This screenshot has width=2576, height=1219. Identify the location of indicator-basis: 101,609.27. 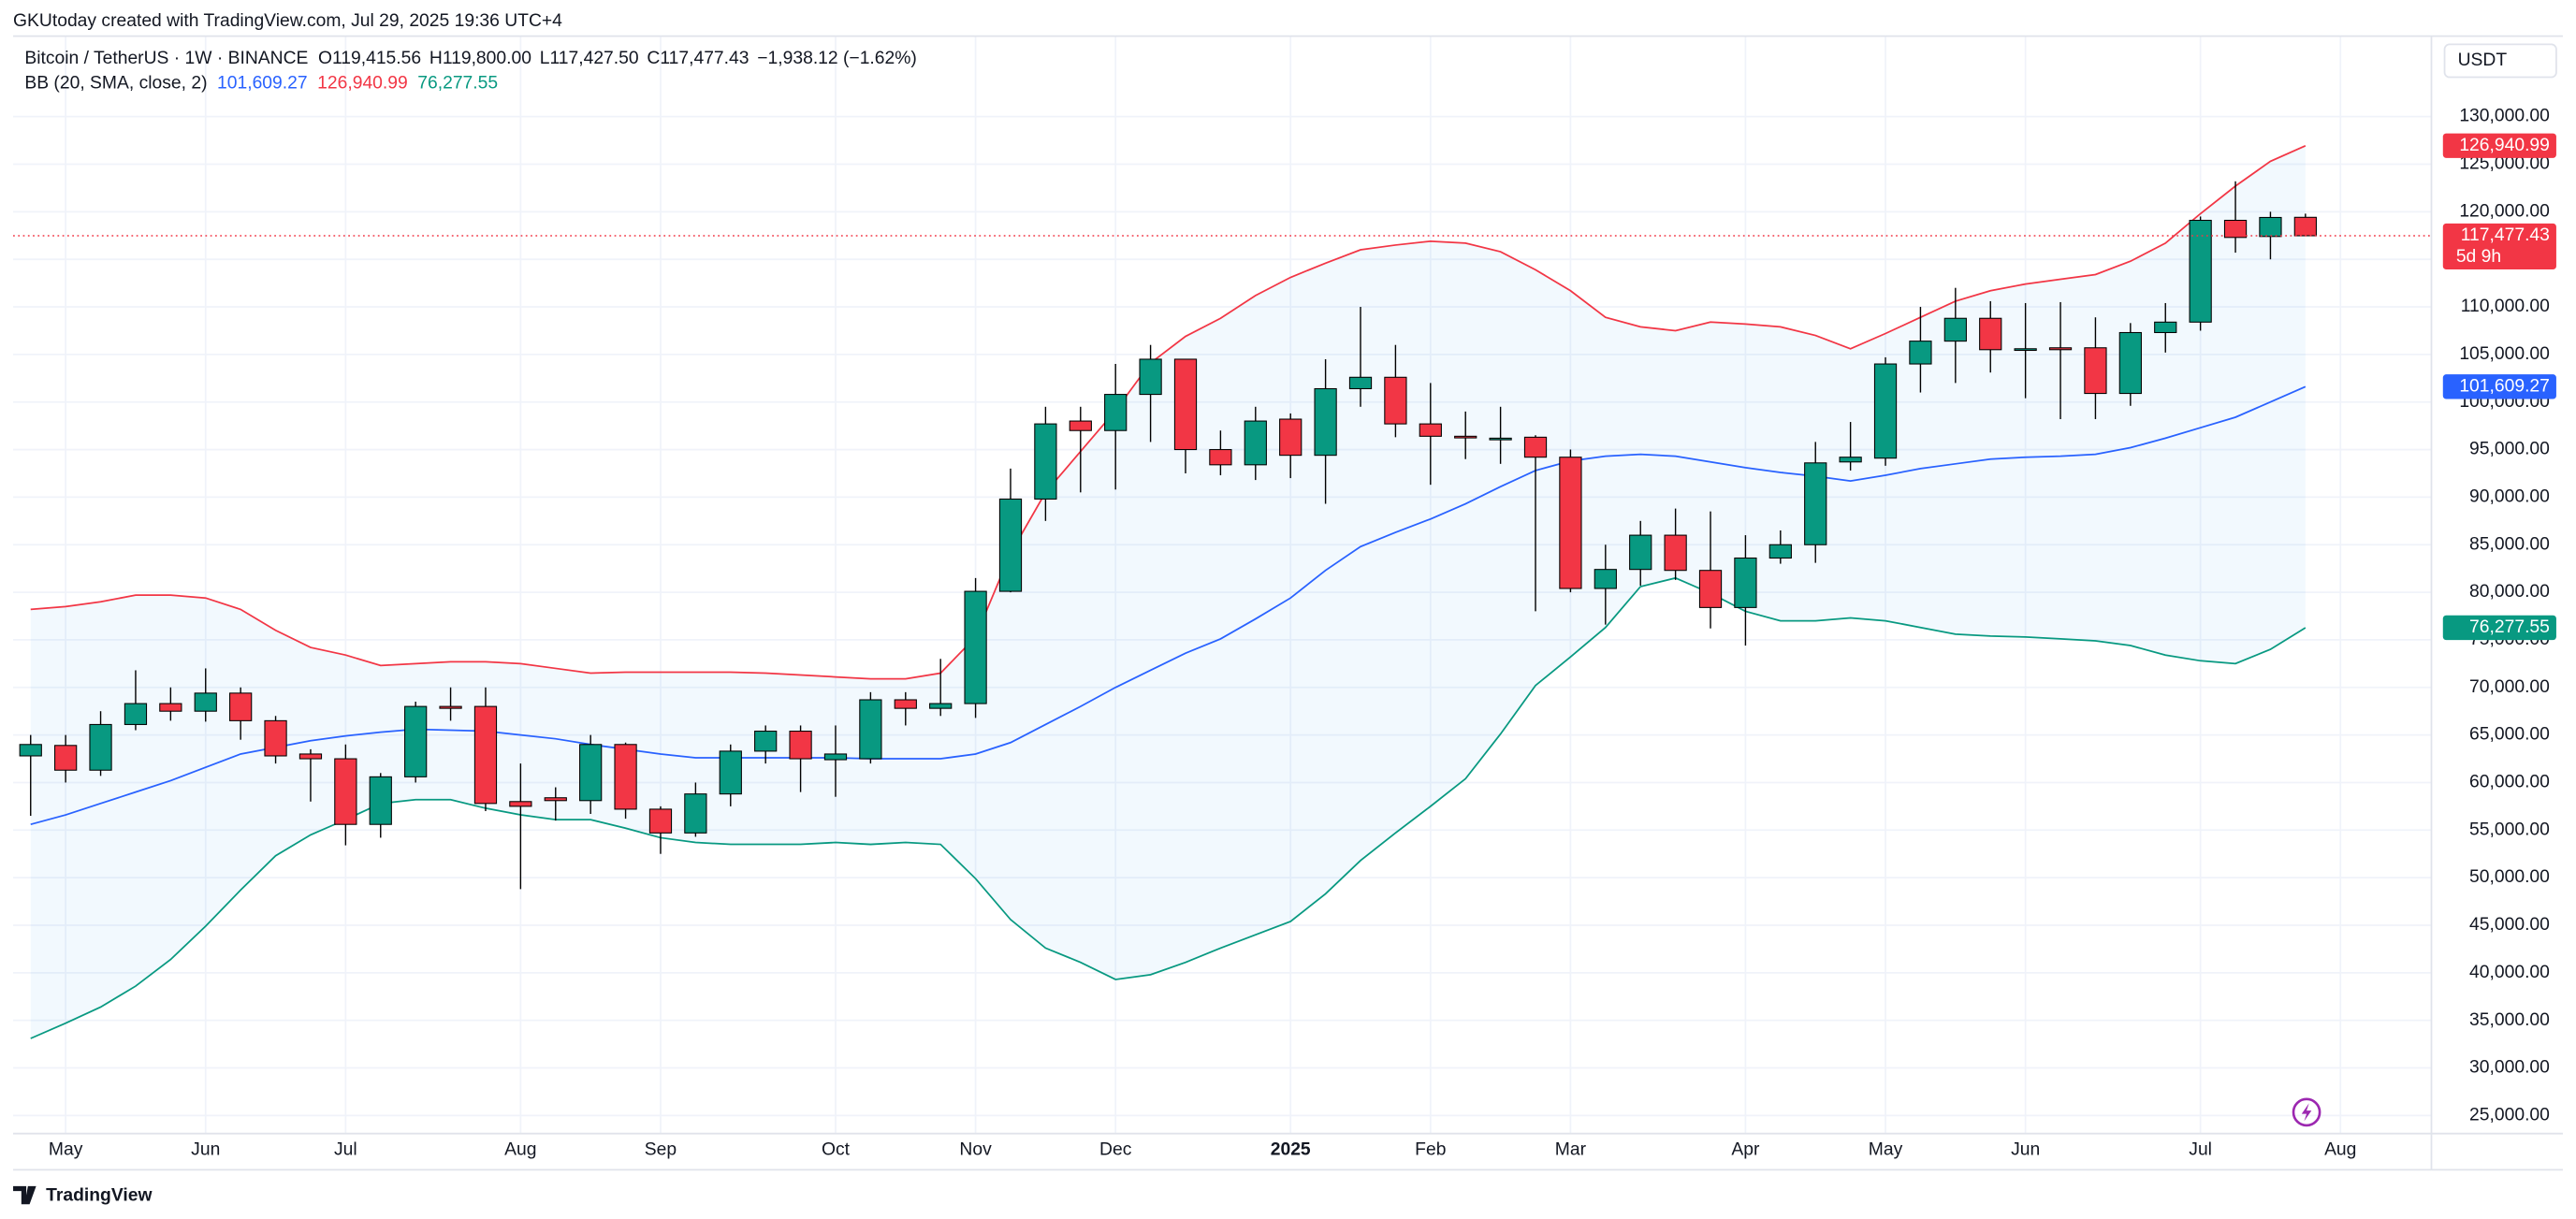
(262, 84).